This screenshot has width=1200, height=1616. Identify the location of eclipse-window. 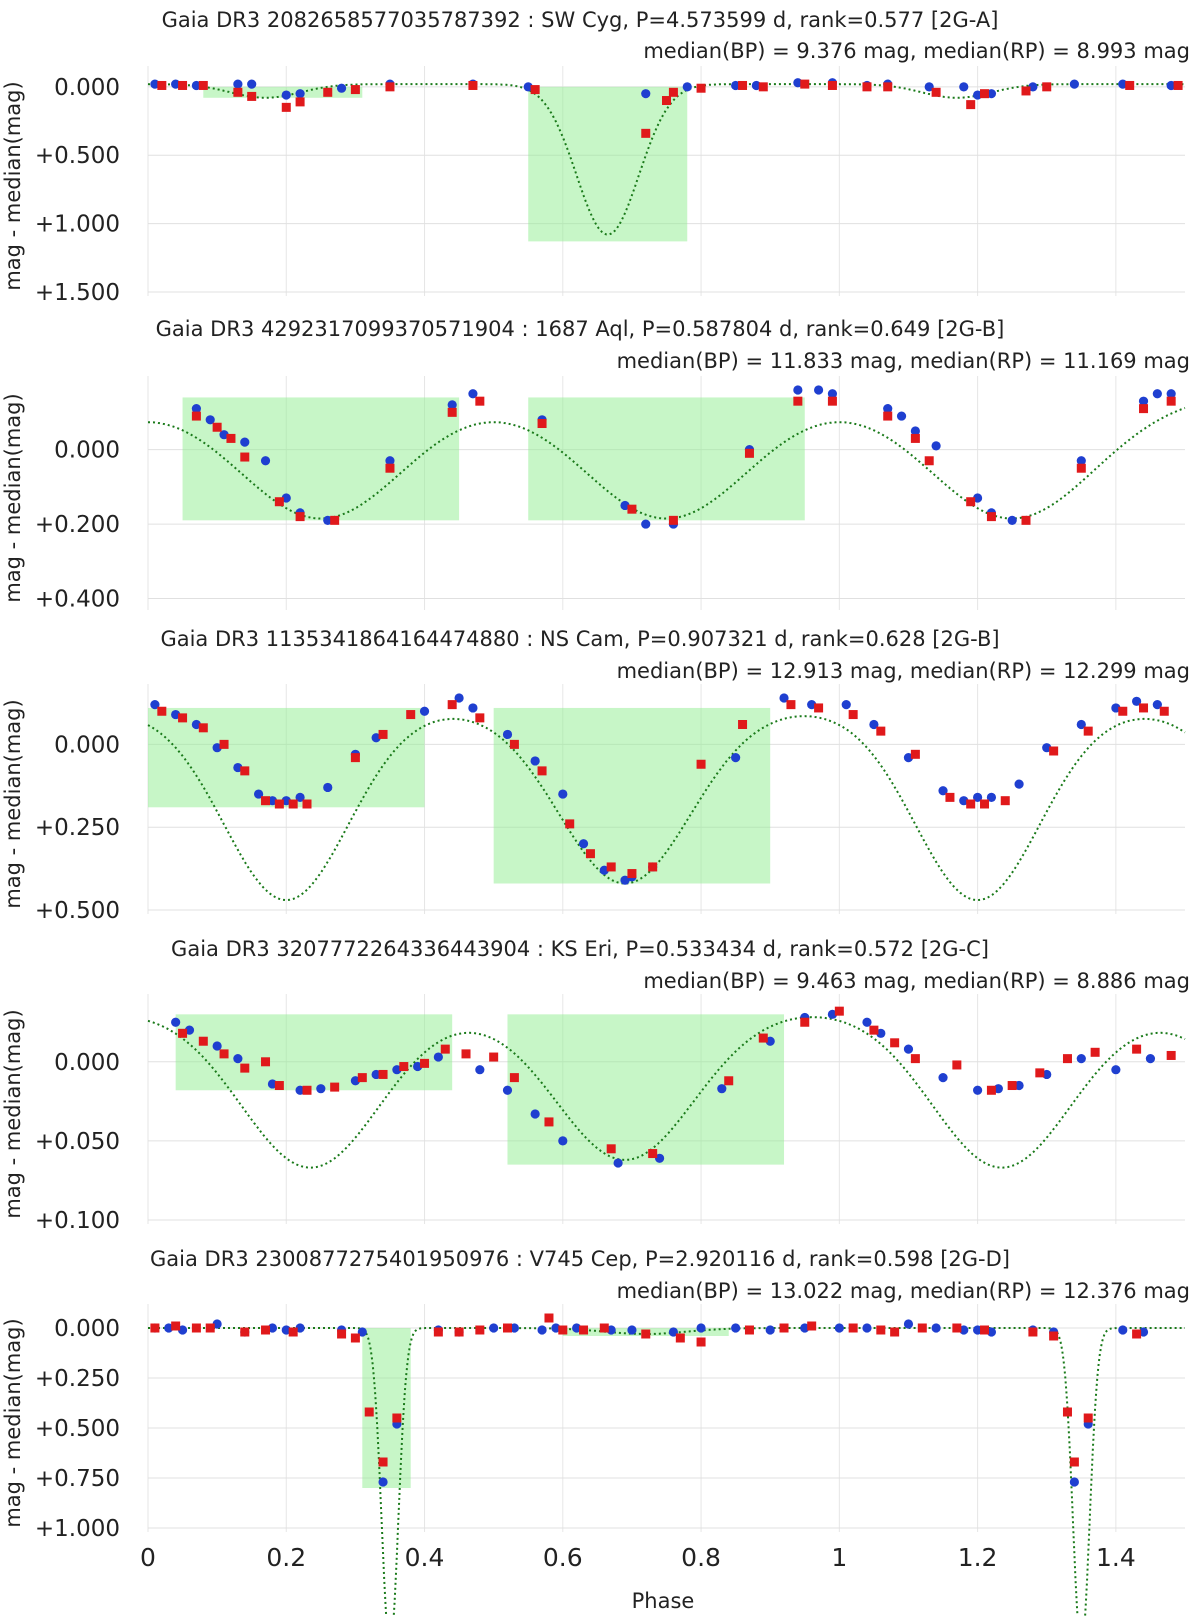
(286, 757).